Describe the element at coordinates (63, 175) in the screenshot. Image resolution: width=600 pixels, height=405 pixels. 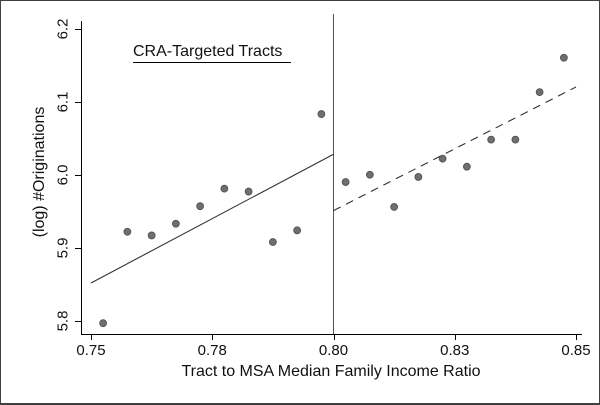
I see `y-tick-label: 6.0` at that location.